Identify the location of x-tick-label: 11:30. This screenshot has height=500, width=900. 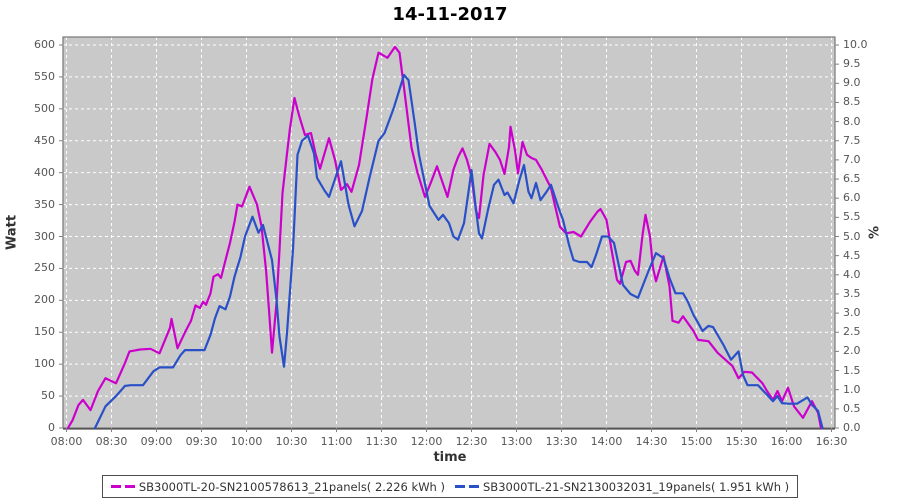
(381, 441).